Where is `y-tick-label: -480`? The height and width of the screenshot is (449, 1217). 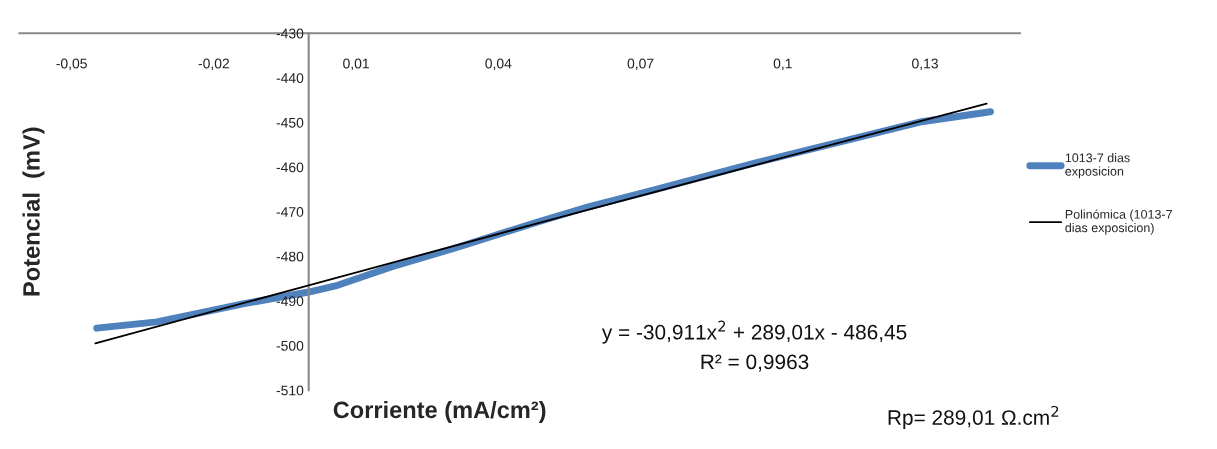
y-tick-label: -480 is located at coordinates (290, 256).